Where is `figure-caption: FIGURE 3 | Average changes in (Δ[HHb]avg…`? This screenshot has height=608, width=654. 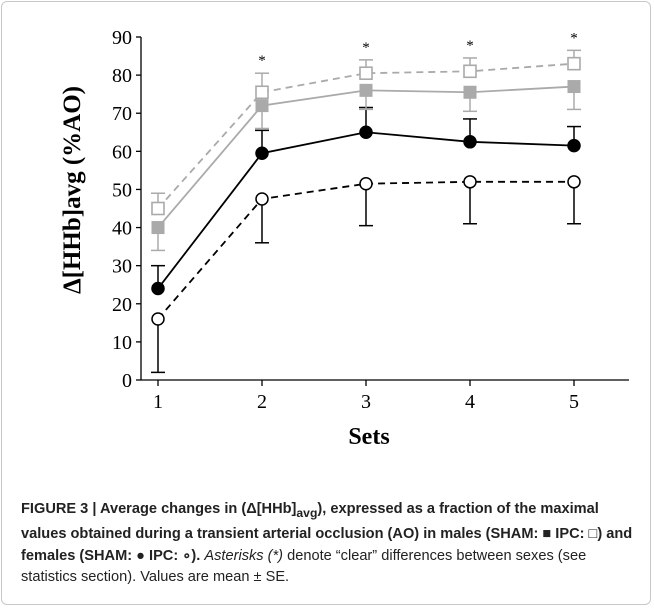
figure-caption: FIGURE 3 | Average changes in (Δ[HHb]avg… is located at coordinates (329, 544).